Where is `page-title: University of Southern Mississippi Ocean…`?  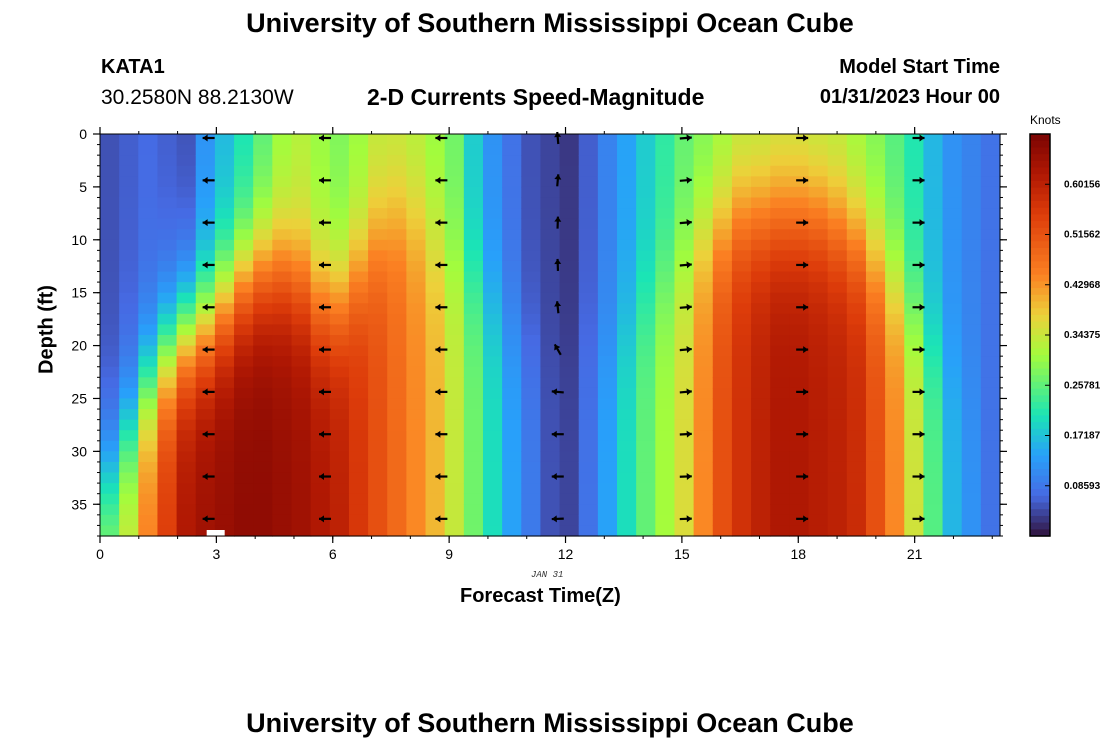
page-title: University of Southern Mississippi Ocean… is located at coordinates (550, 23).